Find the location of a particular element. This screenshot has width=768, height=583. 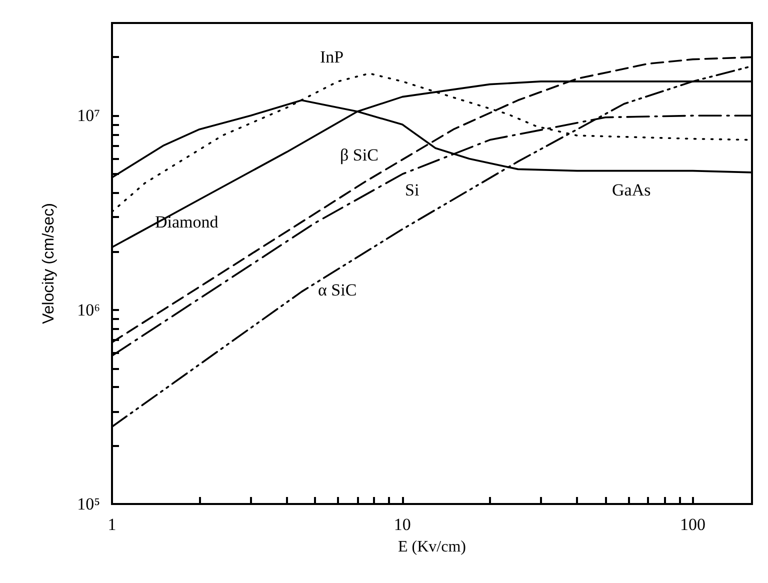

y-tick-label: 10⁵ is located at coordinates (88, 504).